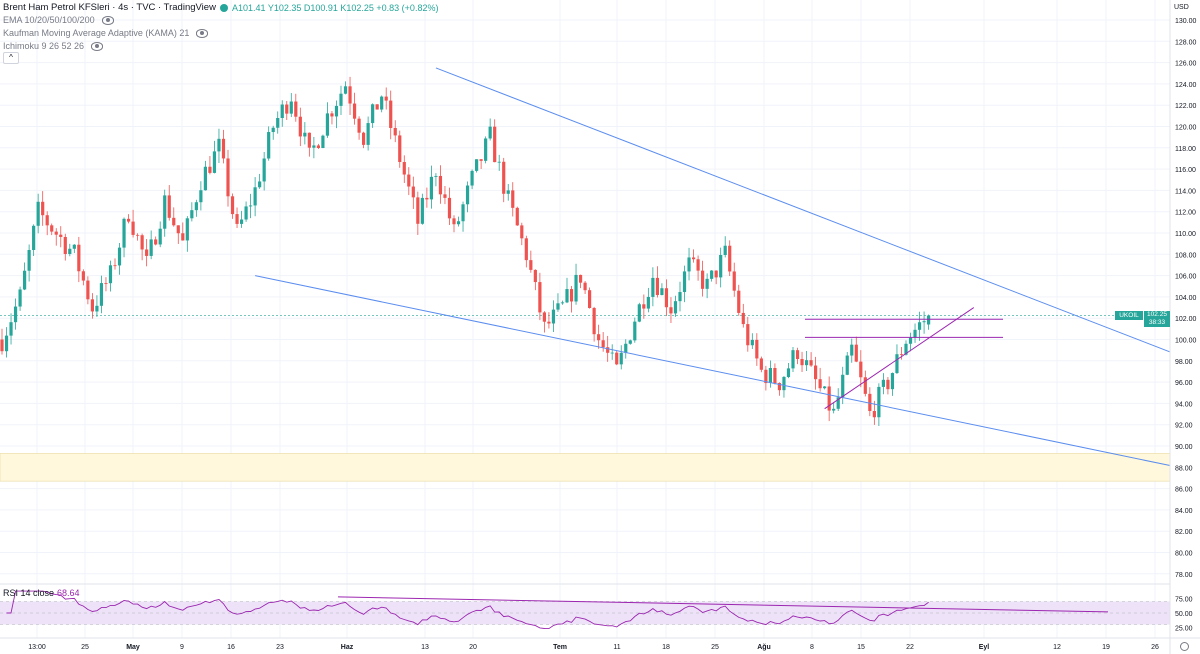 This screenshot has height=654, width=1200. Describe the element at coordinates (1185, 149) in the screenshot. I see `price-tick-label: 118.00` at that location.